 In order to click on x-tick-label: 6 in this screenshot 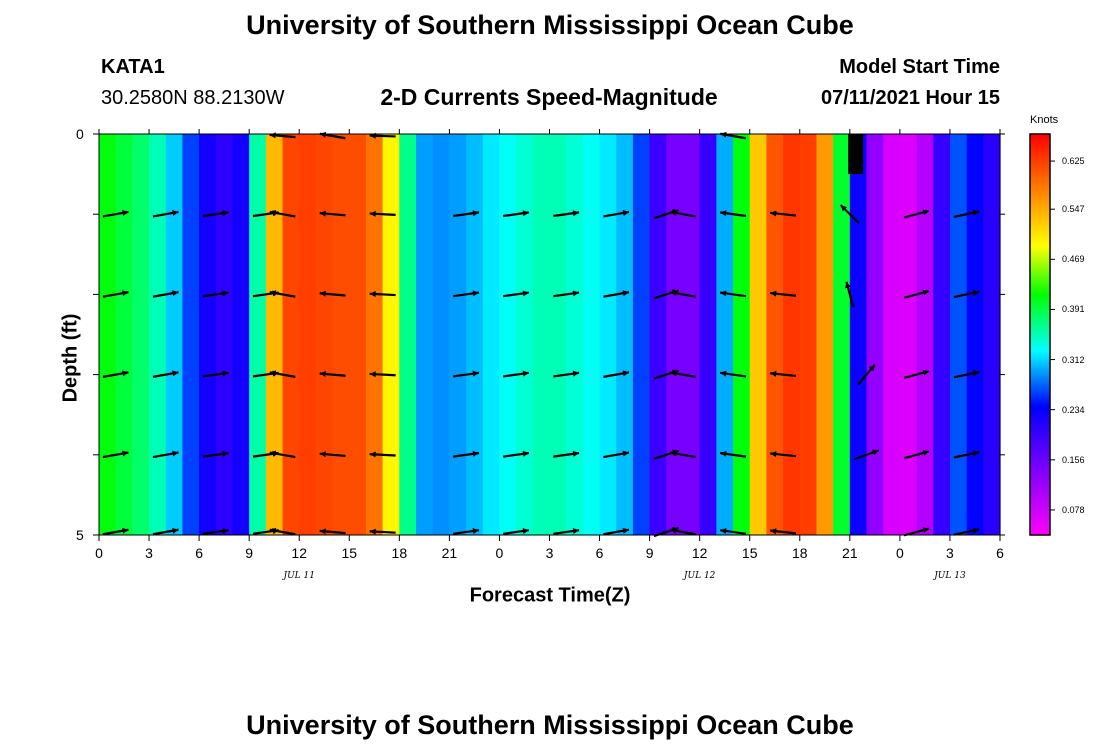, I will do `click(599, 553)`.